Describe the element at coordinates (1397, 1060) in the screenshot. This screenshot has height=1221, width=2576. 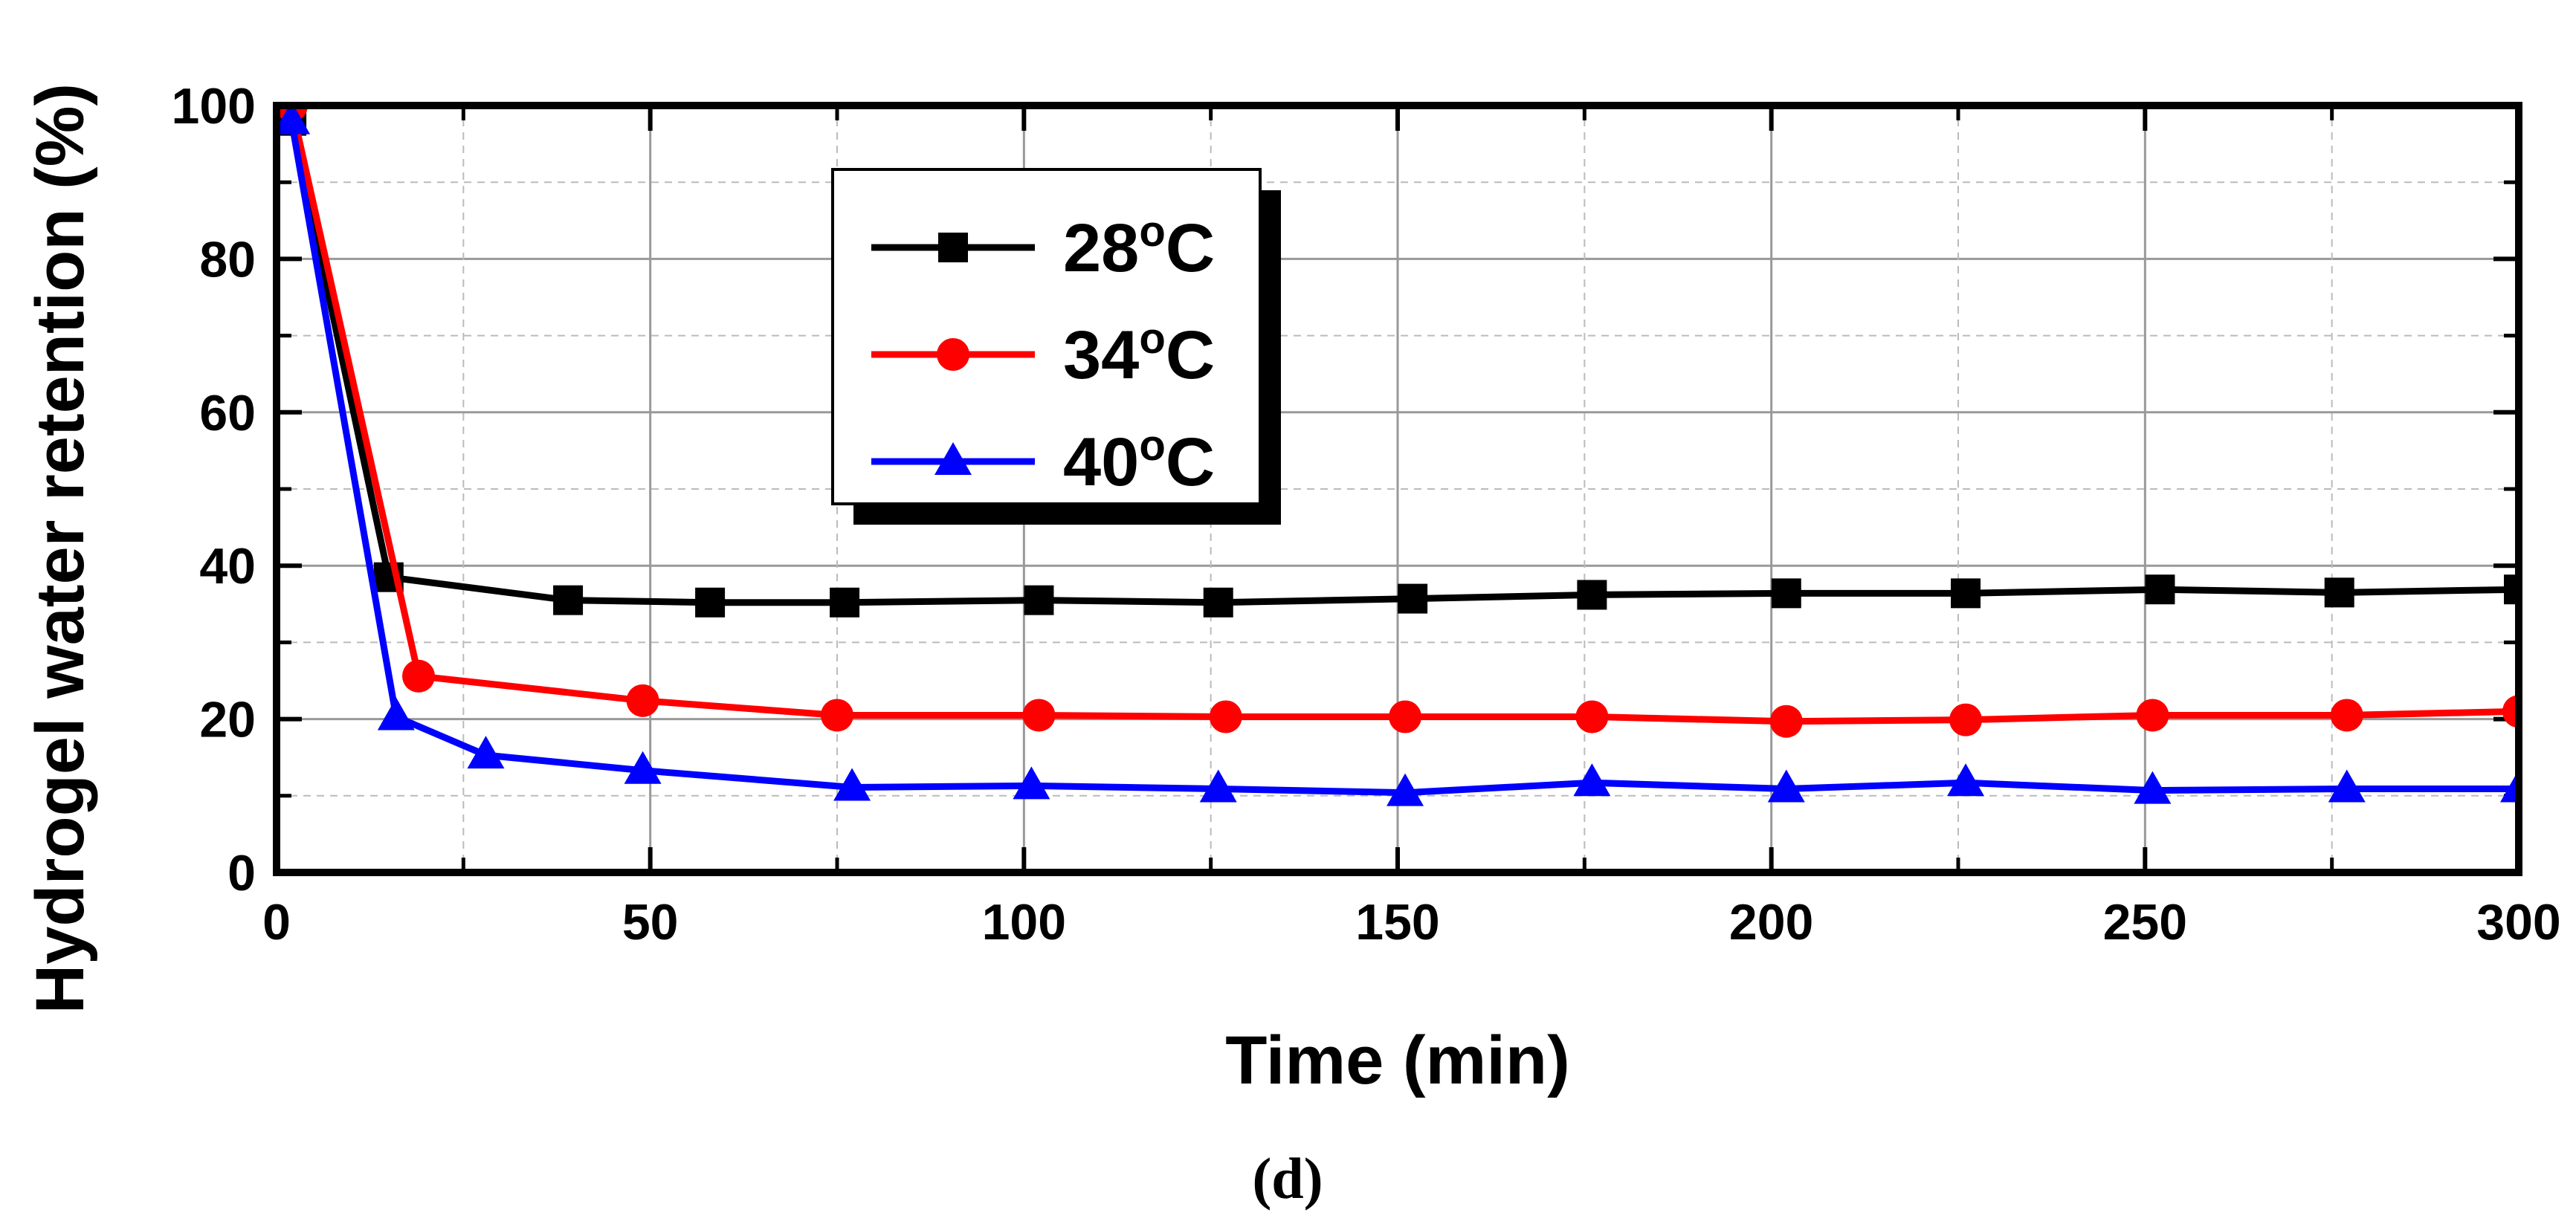
I see `x-axis-title: Time (min)` at that location.